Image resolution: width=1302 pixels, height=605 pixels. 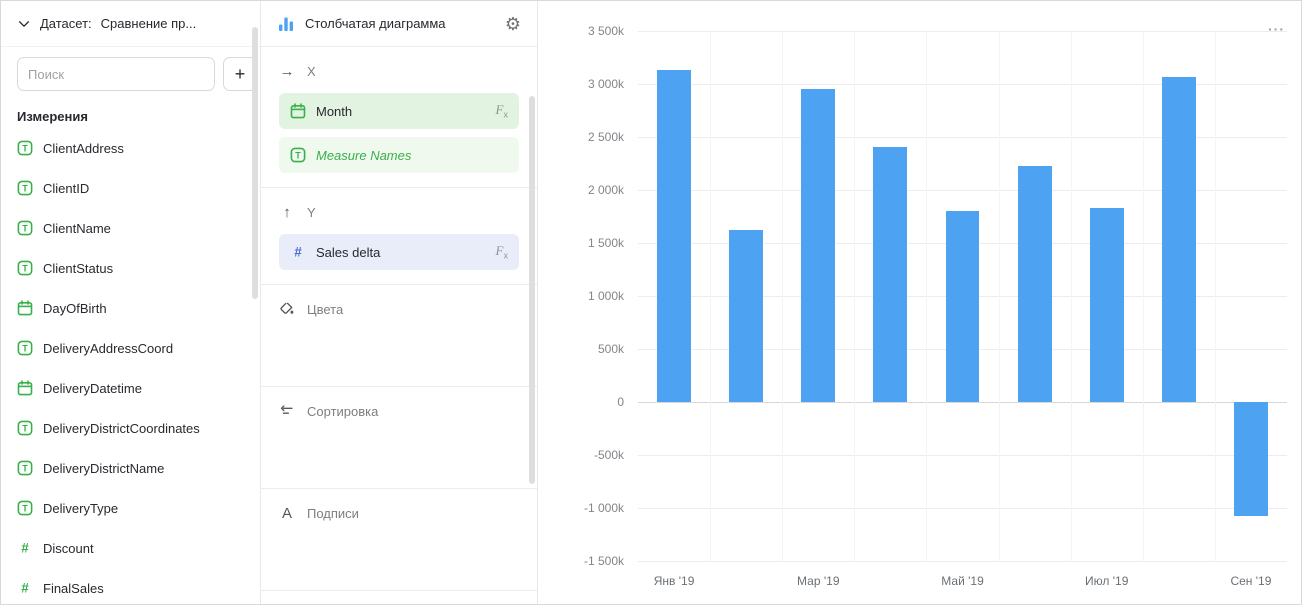 I want to click on y-tick-label: 1 000k, so click(x=605, y=296).